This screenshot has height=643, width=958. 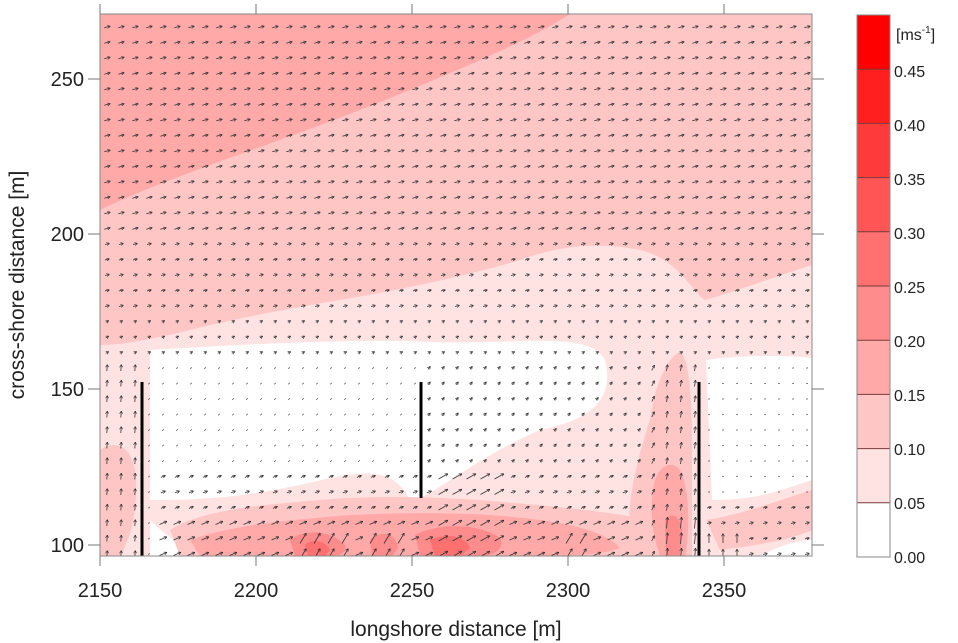 What do you see at coordinates (412, 591) in the screenshot?
I see `x-tick-label: 2250` at bounding box center [412, 591].